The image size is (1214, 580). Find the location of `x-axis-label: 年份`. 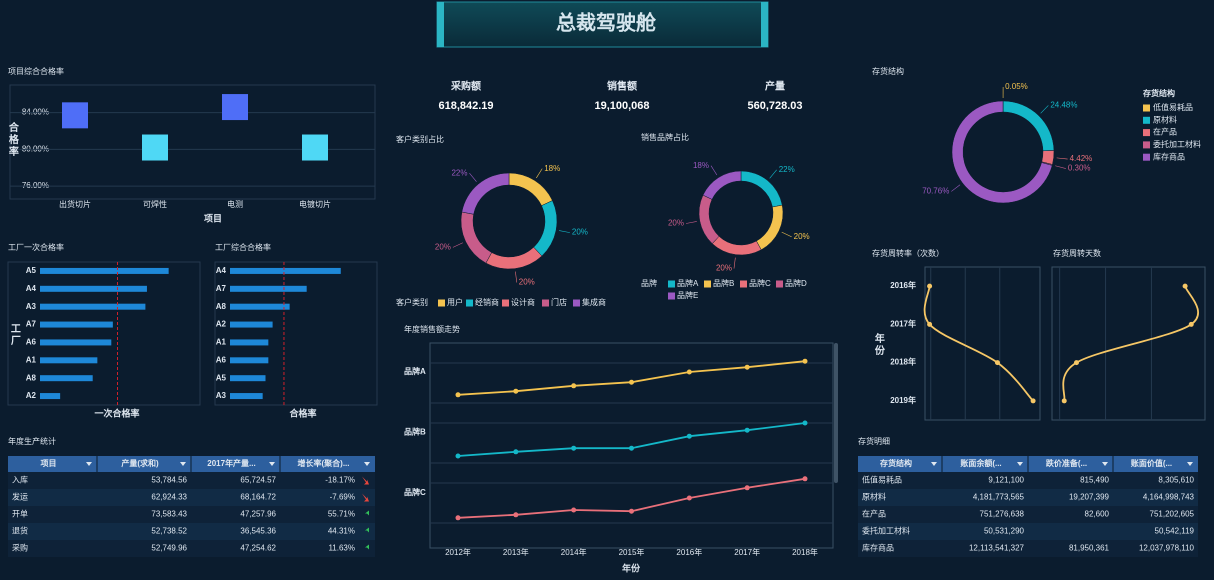

x-axis-label: 年份 is located at coordinates (631, 567).